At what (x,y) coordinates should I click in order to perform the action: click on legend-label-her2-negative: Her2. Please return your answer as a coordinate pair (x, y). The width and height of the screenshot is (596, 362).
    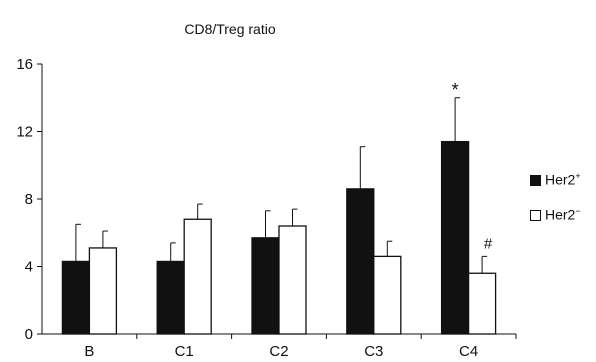
    Looking at the image, I should click on (560, 214).